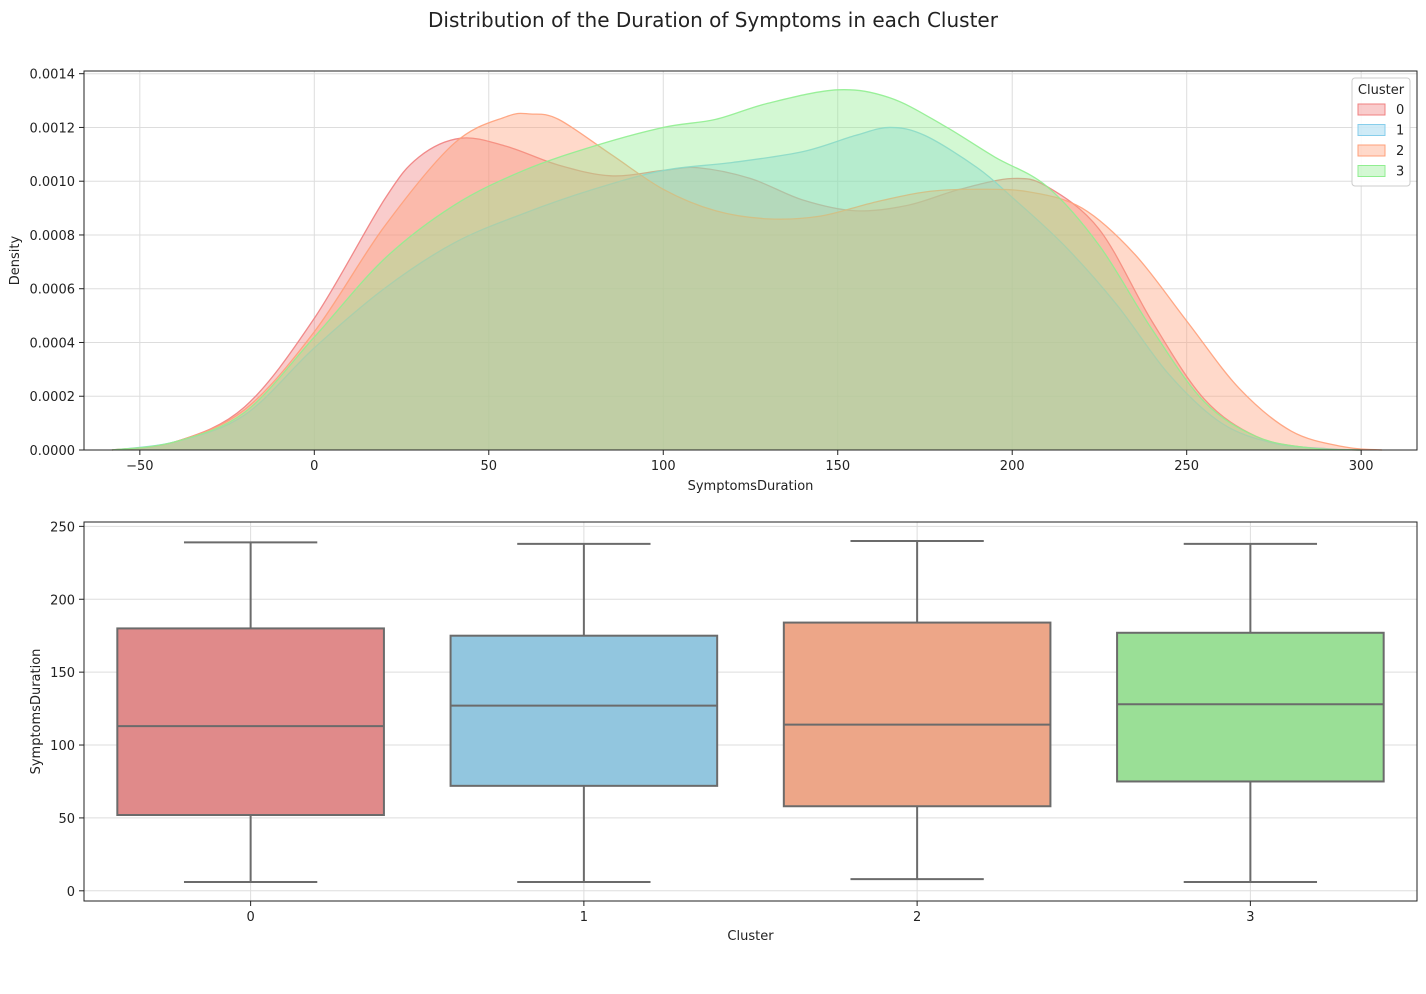 The image size is (1426, 994). Describe the element at coordinates (1400, 110) in the screenshot. I see `legend-label-cluster-0: 0` at that location.